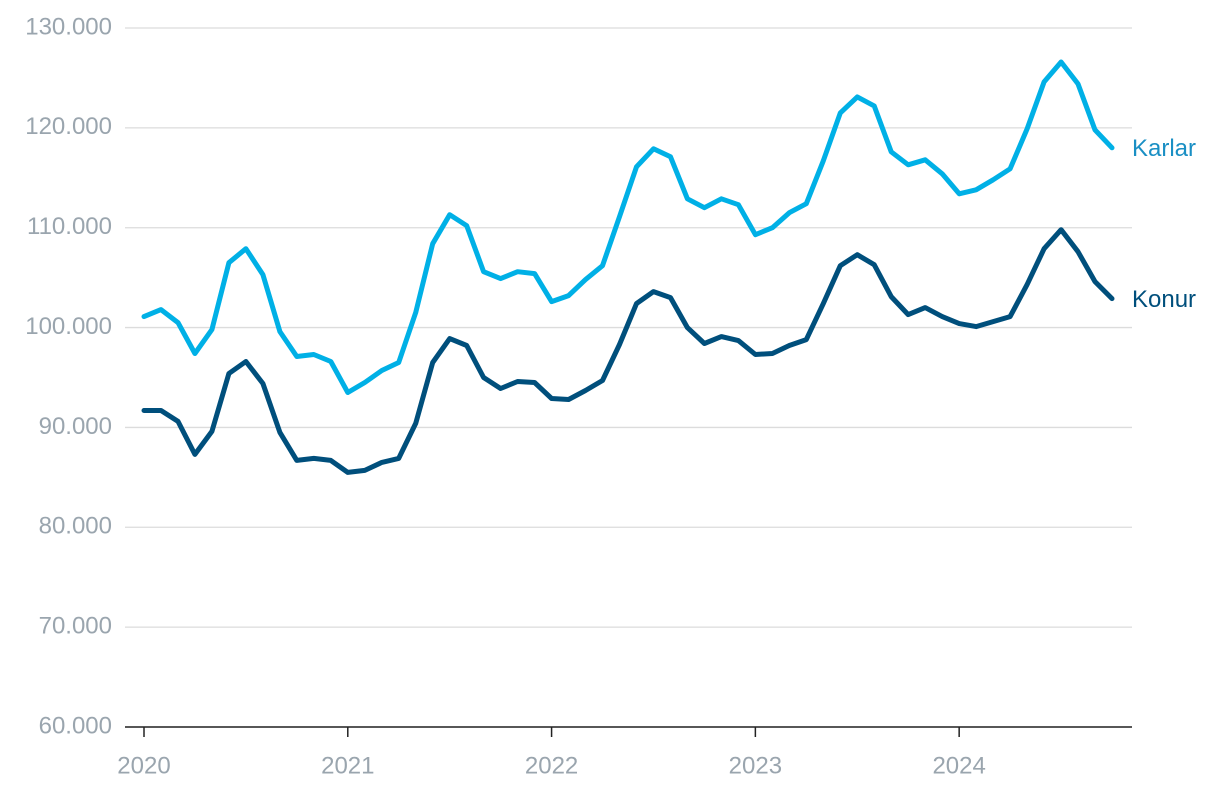  Describe the element at coordinates (958, 765) in the screenshot. I see `x-tick-label: 2024` at that location.